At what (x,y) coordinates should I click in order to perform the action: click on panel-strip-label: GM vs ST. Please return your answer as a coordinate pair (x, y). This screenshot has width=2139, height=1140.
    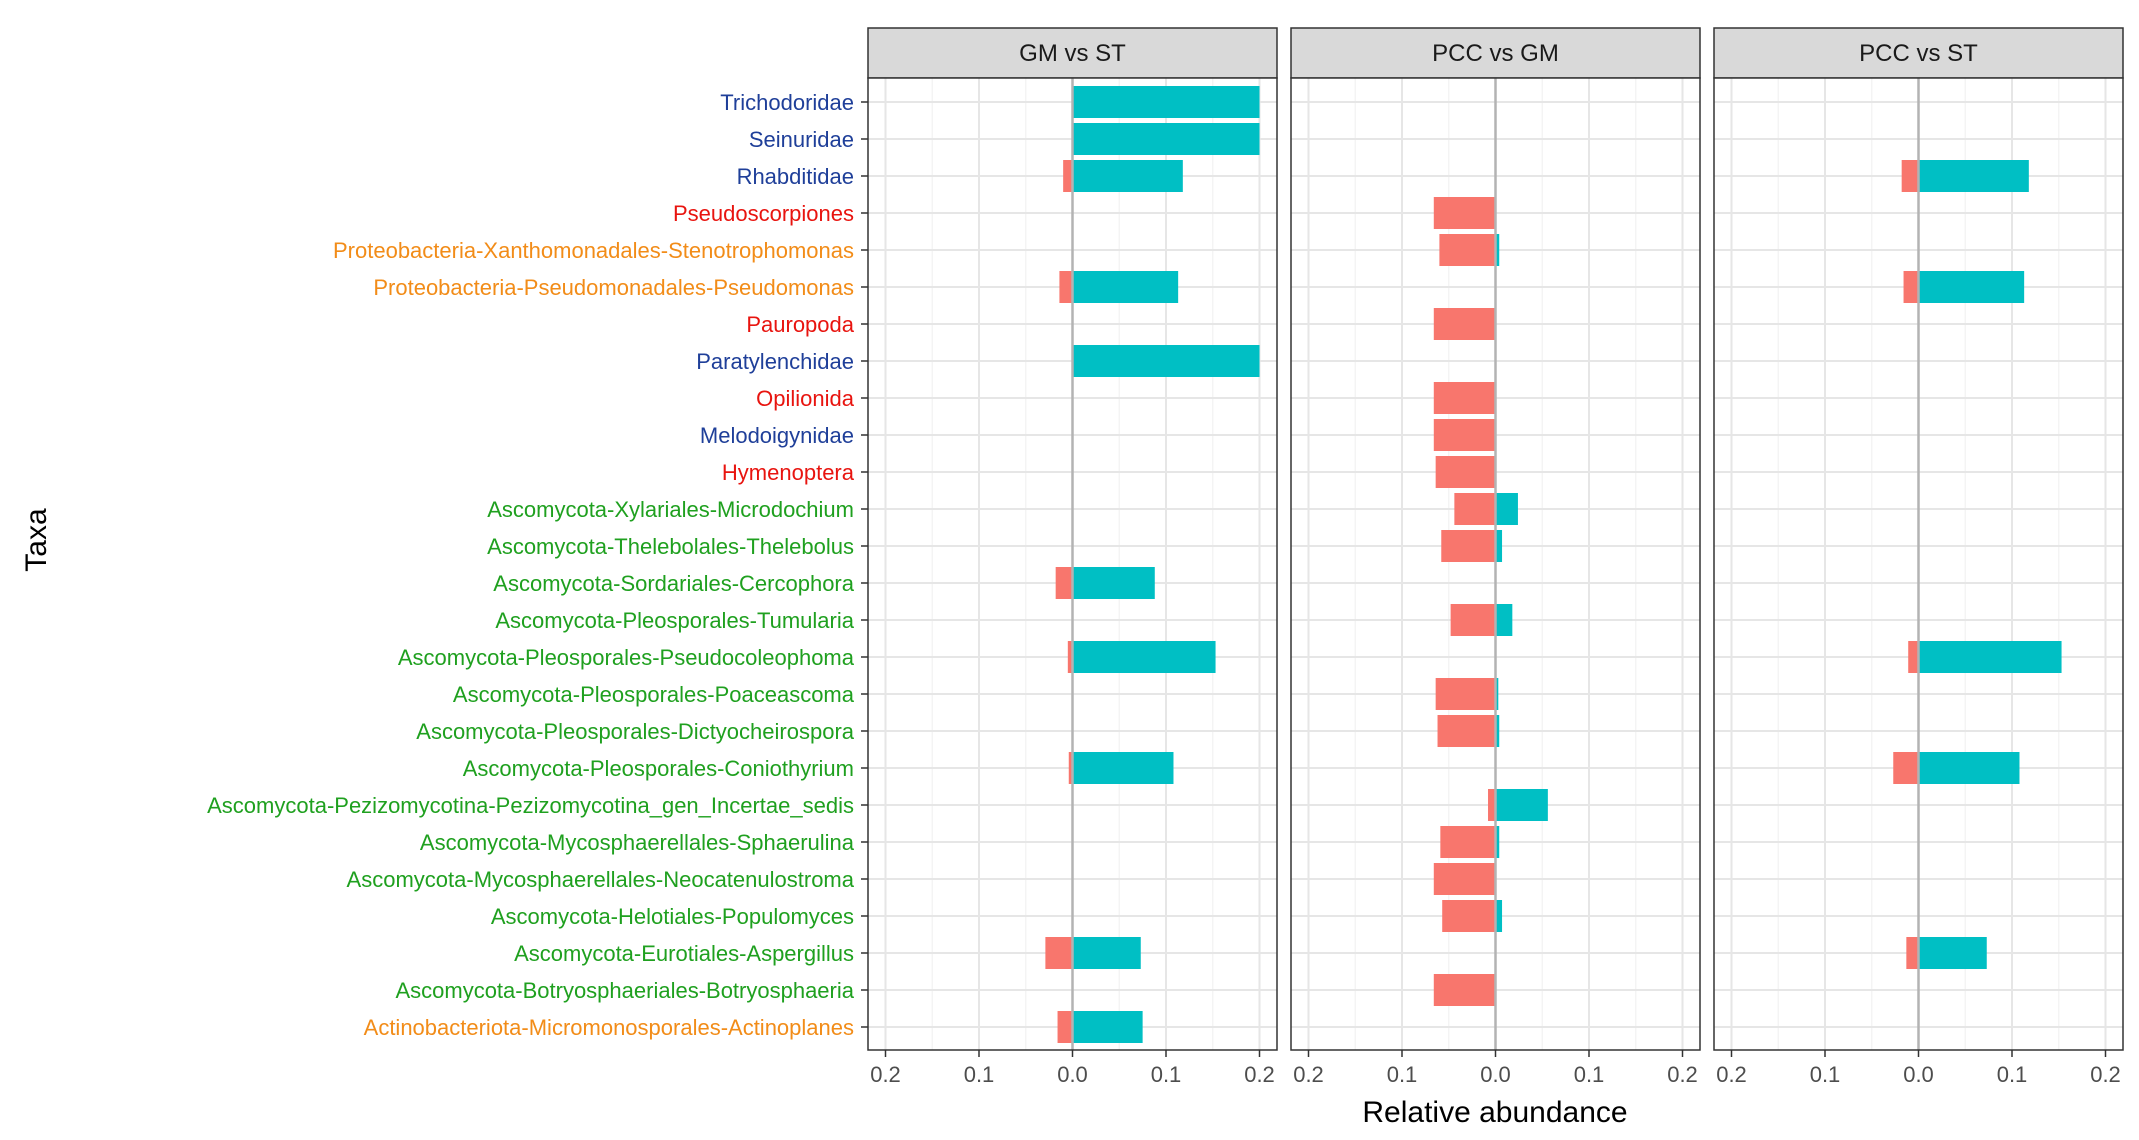
    Looking at the image, I should click on (1072, 53).